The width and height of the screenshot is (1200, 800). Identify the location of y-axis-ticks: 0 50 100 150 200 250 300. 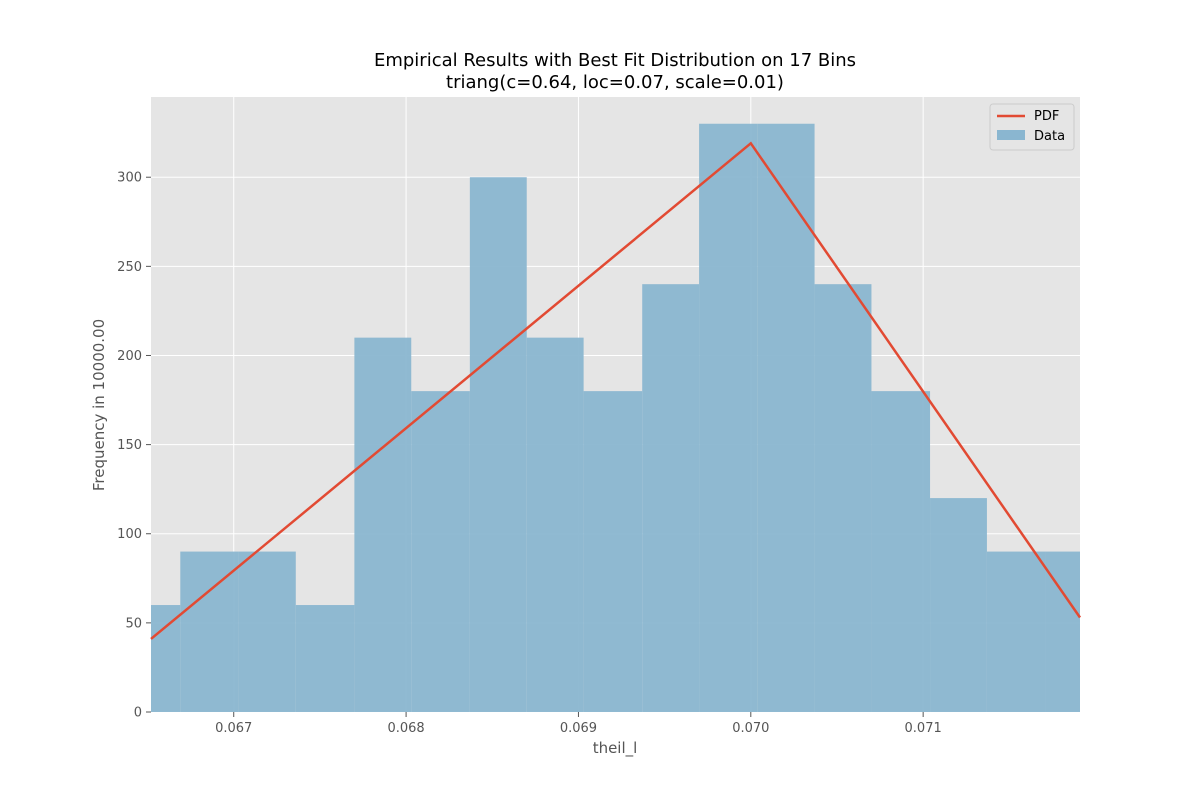
(134, 446).